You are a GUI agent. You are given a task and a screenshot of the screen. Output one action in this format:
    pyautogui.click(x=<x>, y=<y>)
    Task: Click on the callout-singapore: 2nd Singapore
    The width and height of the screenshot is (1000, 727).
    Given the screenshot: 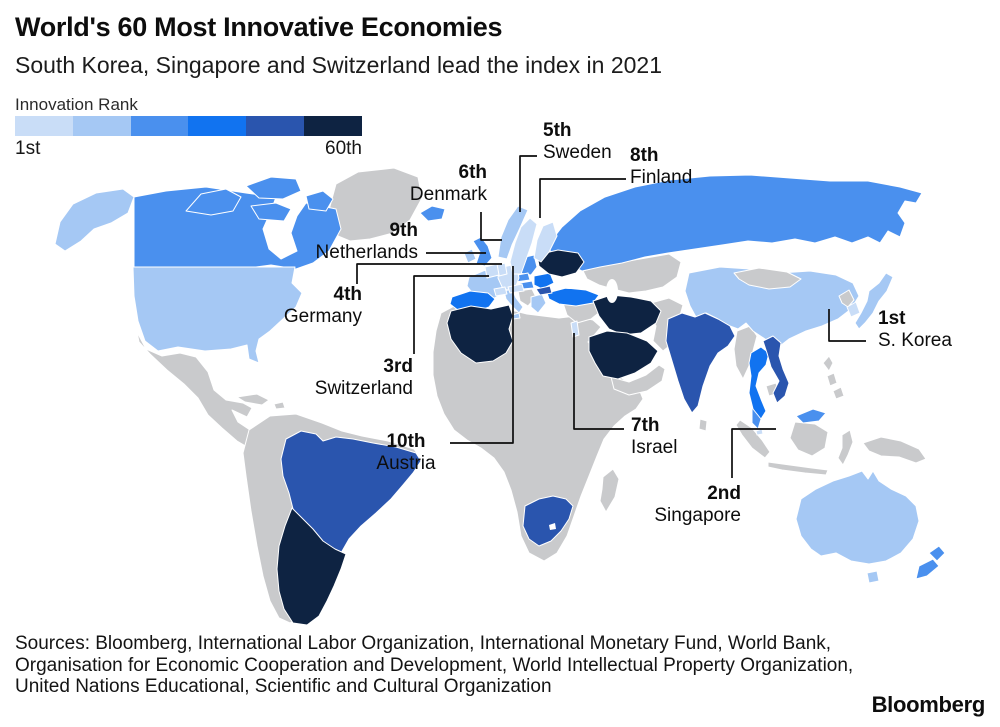 What is the action you would take?
    pyautogui.click(x=690, y=505)
    